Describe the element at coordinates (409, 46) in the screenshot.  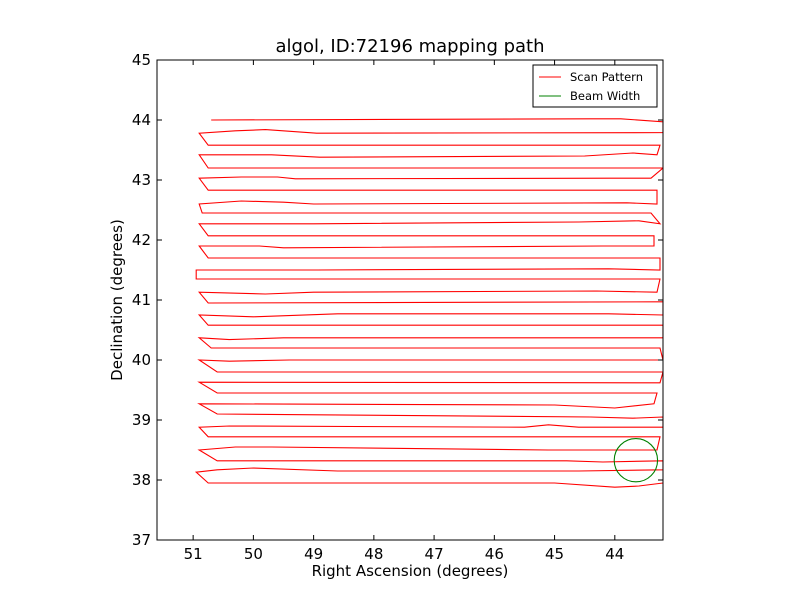
I see `chart-title: algol, ID:72196 mapping path` at that location.